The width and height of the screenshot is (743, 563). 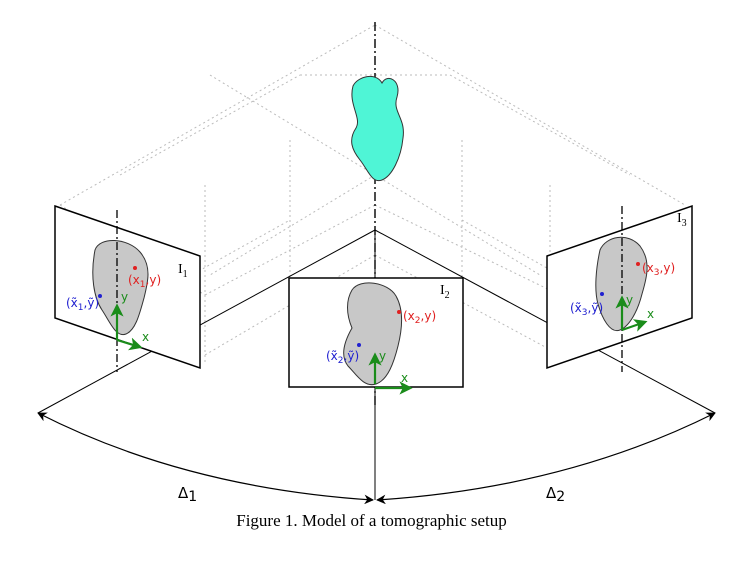 What do you see at coordinates (445, 292) in the screenshot?
I see `plane-label-2: I2` at bounding box center [445, 292].